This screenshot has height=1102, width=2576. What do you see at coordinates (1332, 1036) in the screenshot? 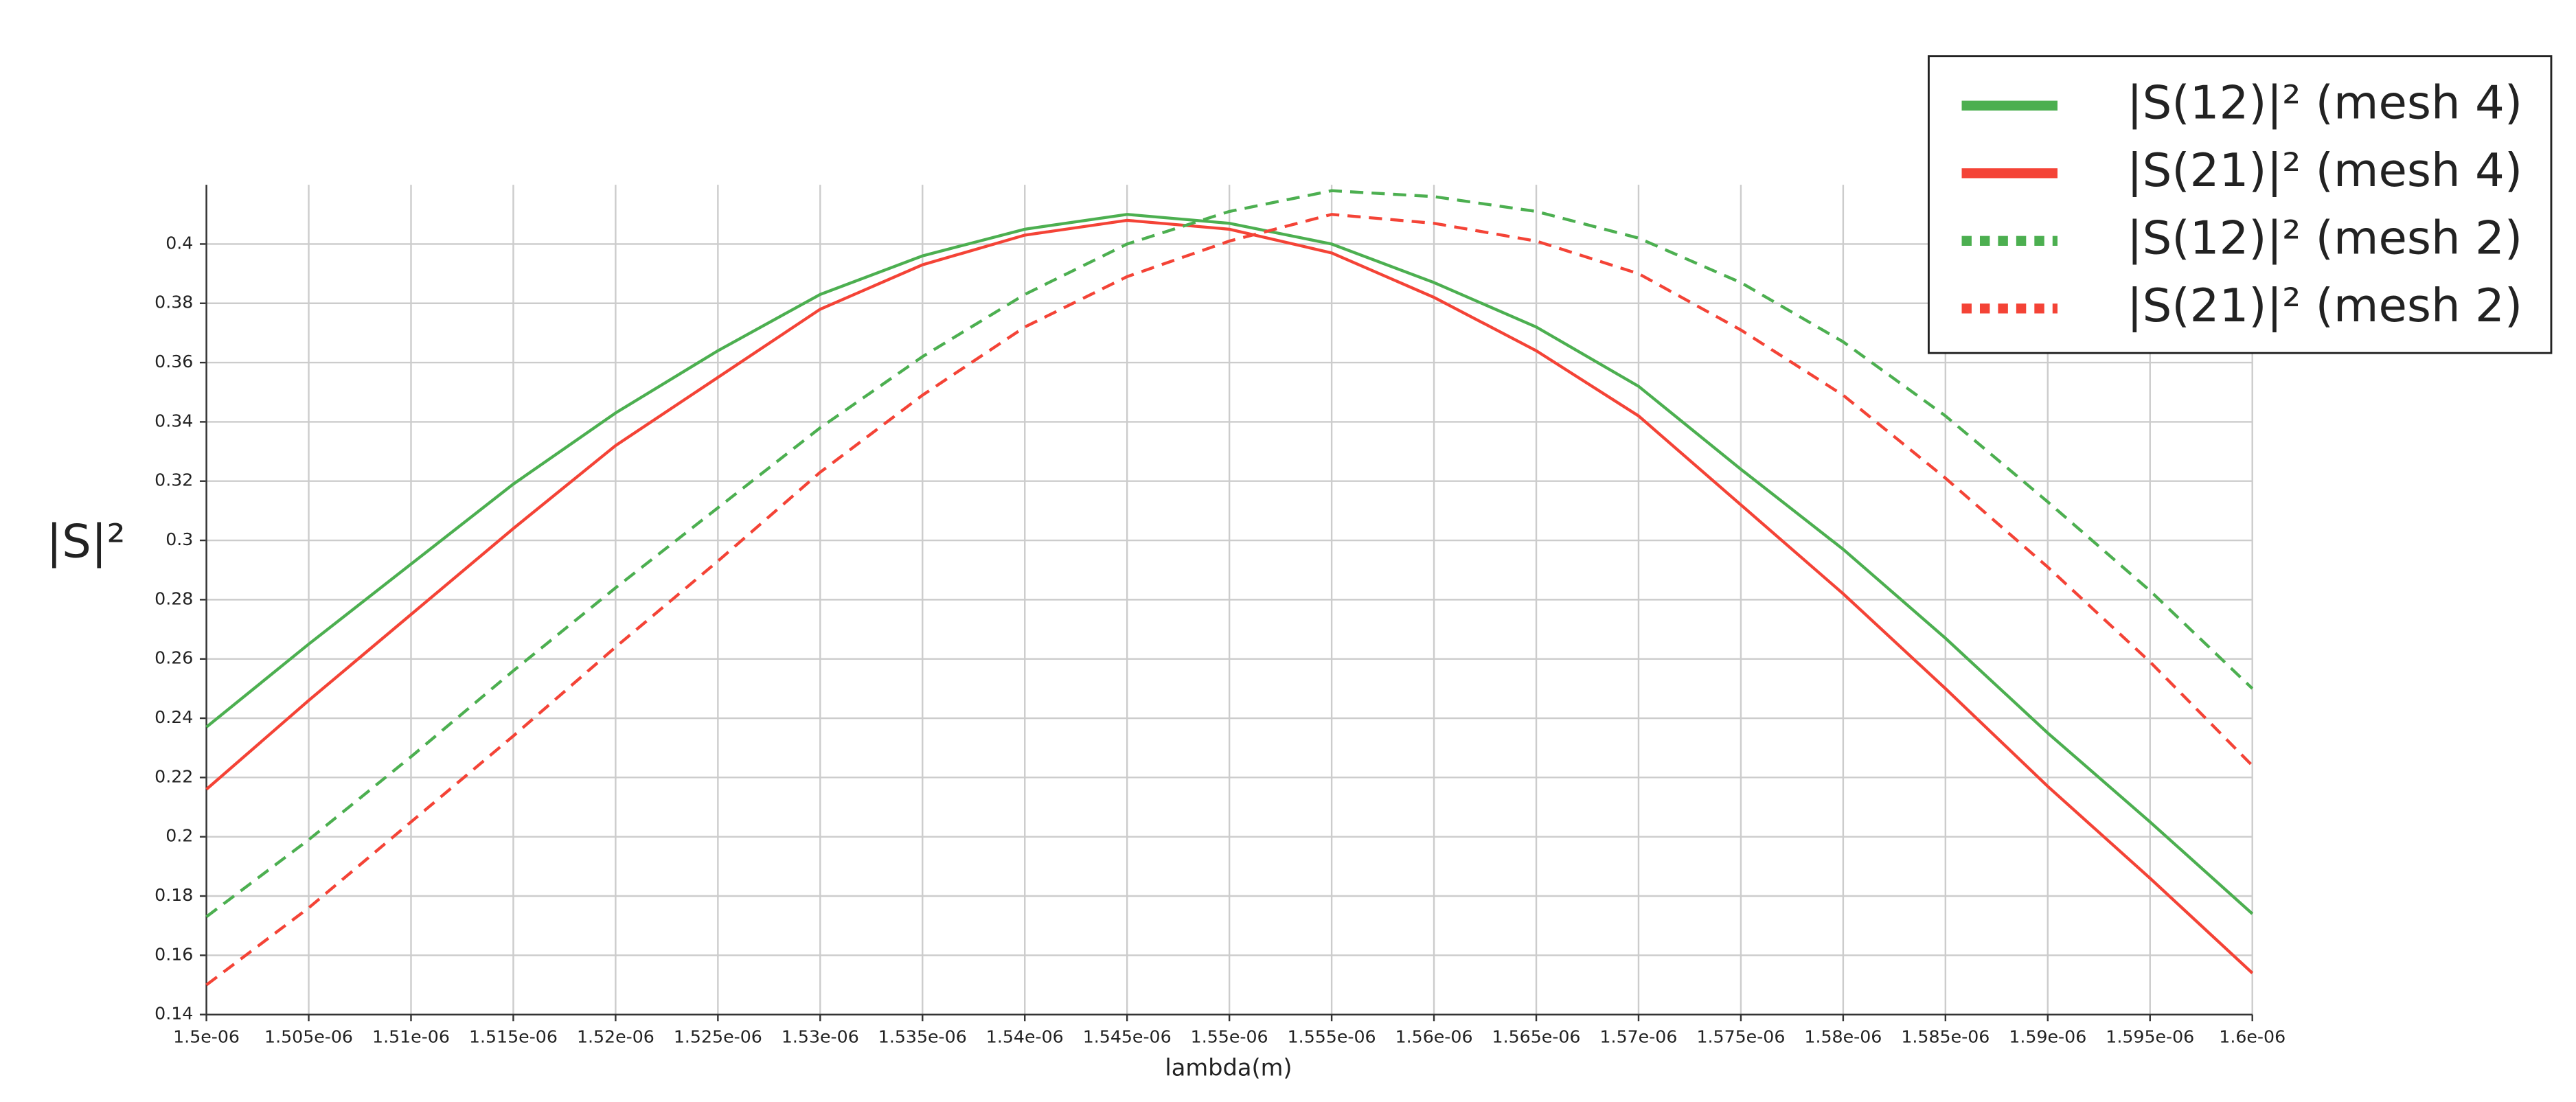
I see `x-tick-label: 1.555e-06` at bounding box center [1332, 1036].